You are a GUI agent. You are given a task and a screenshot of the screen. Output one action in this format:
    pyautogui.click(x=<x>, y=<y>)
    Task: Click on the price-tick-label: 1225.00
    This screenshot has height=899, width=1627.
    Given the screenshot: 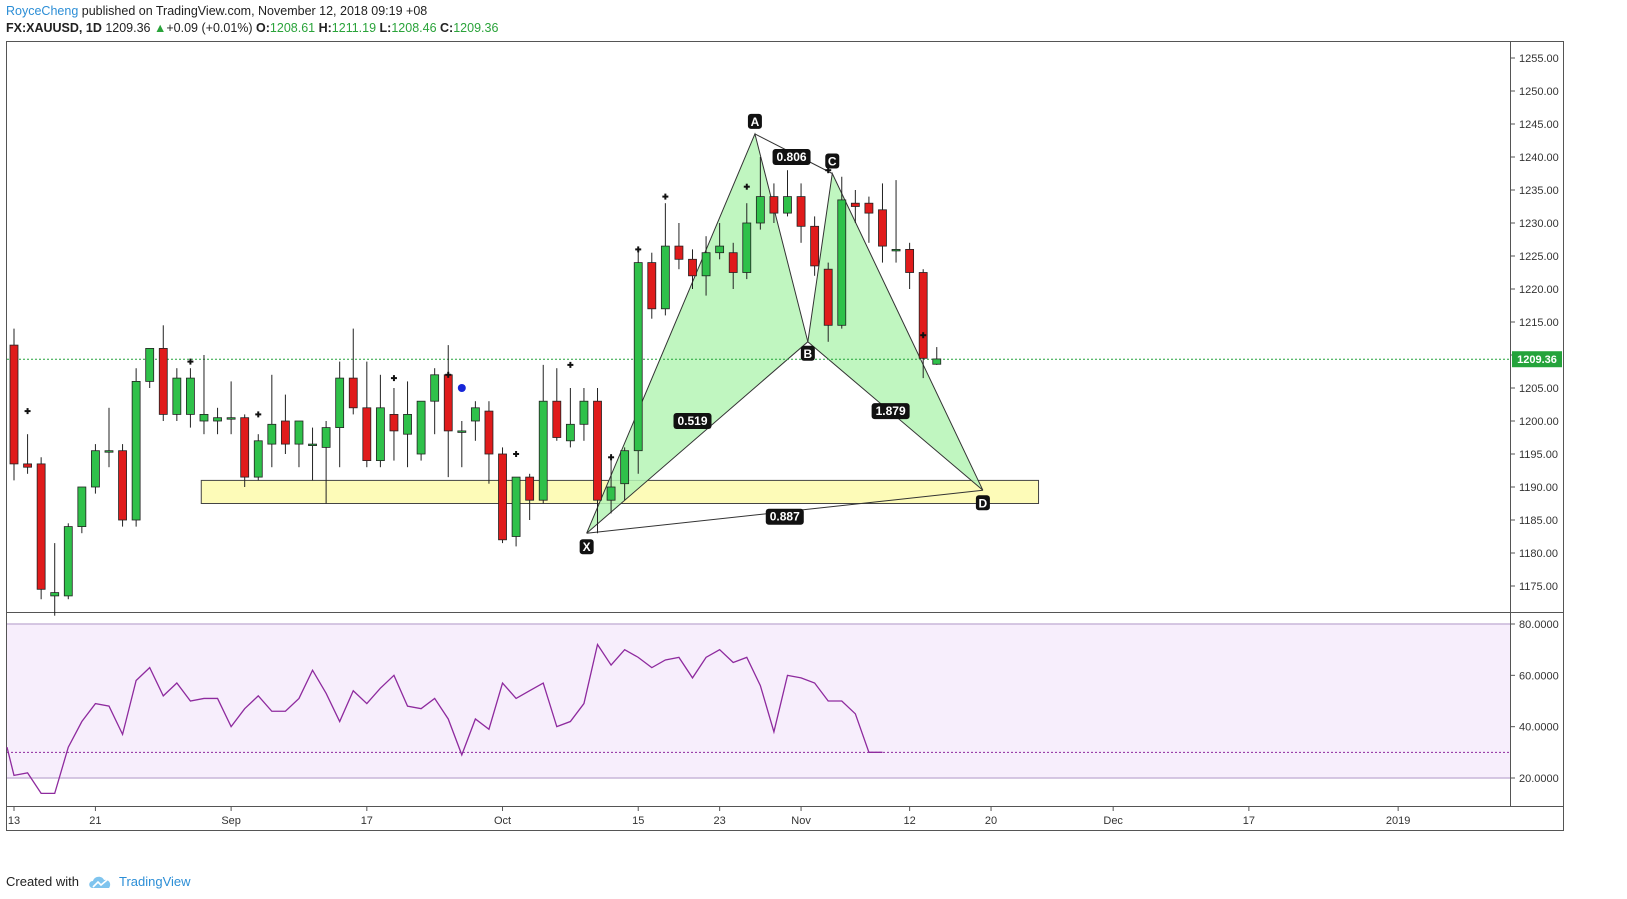 What is the action you would take?
    pyautogui.click(x=1539, y=257)
    